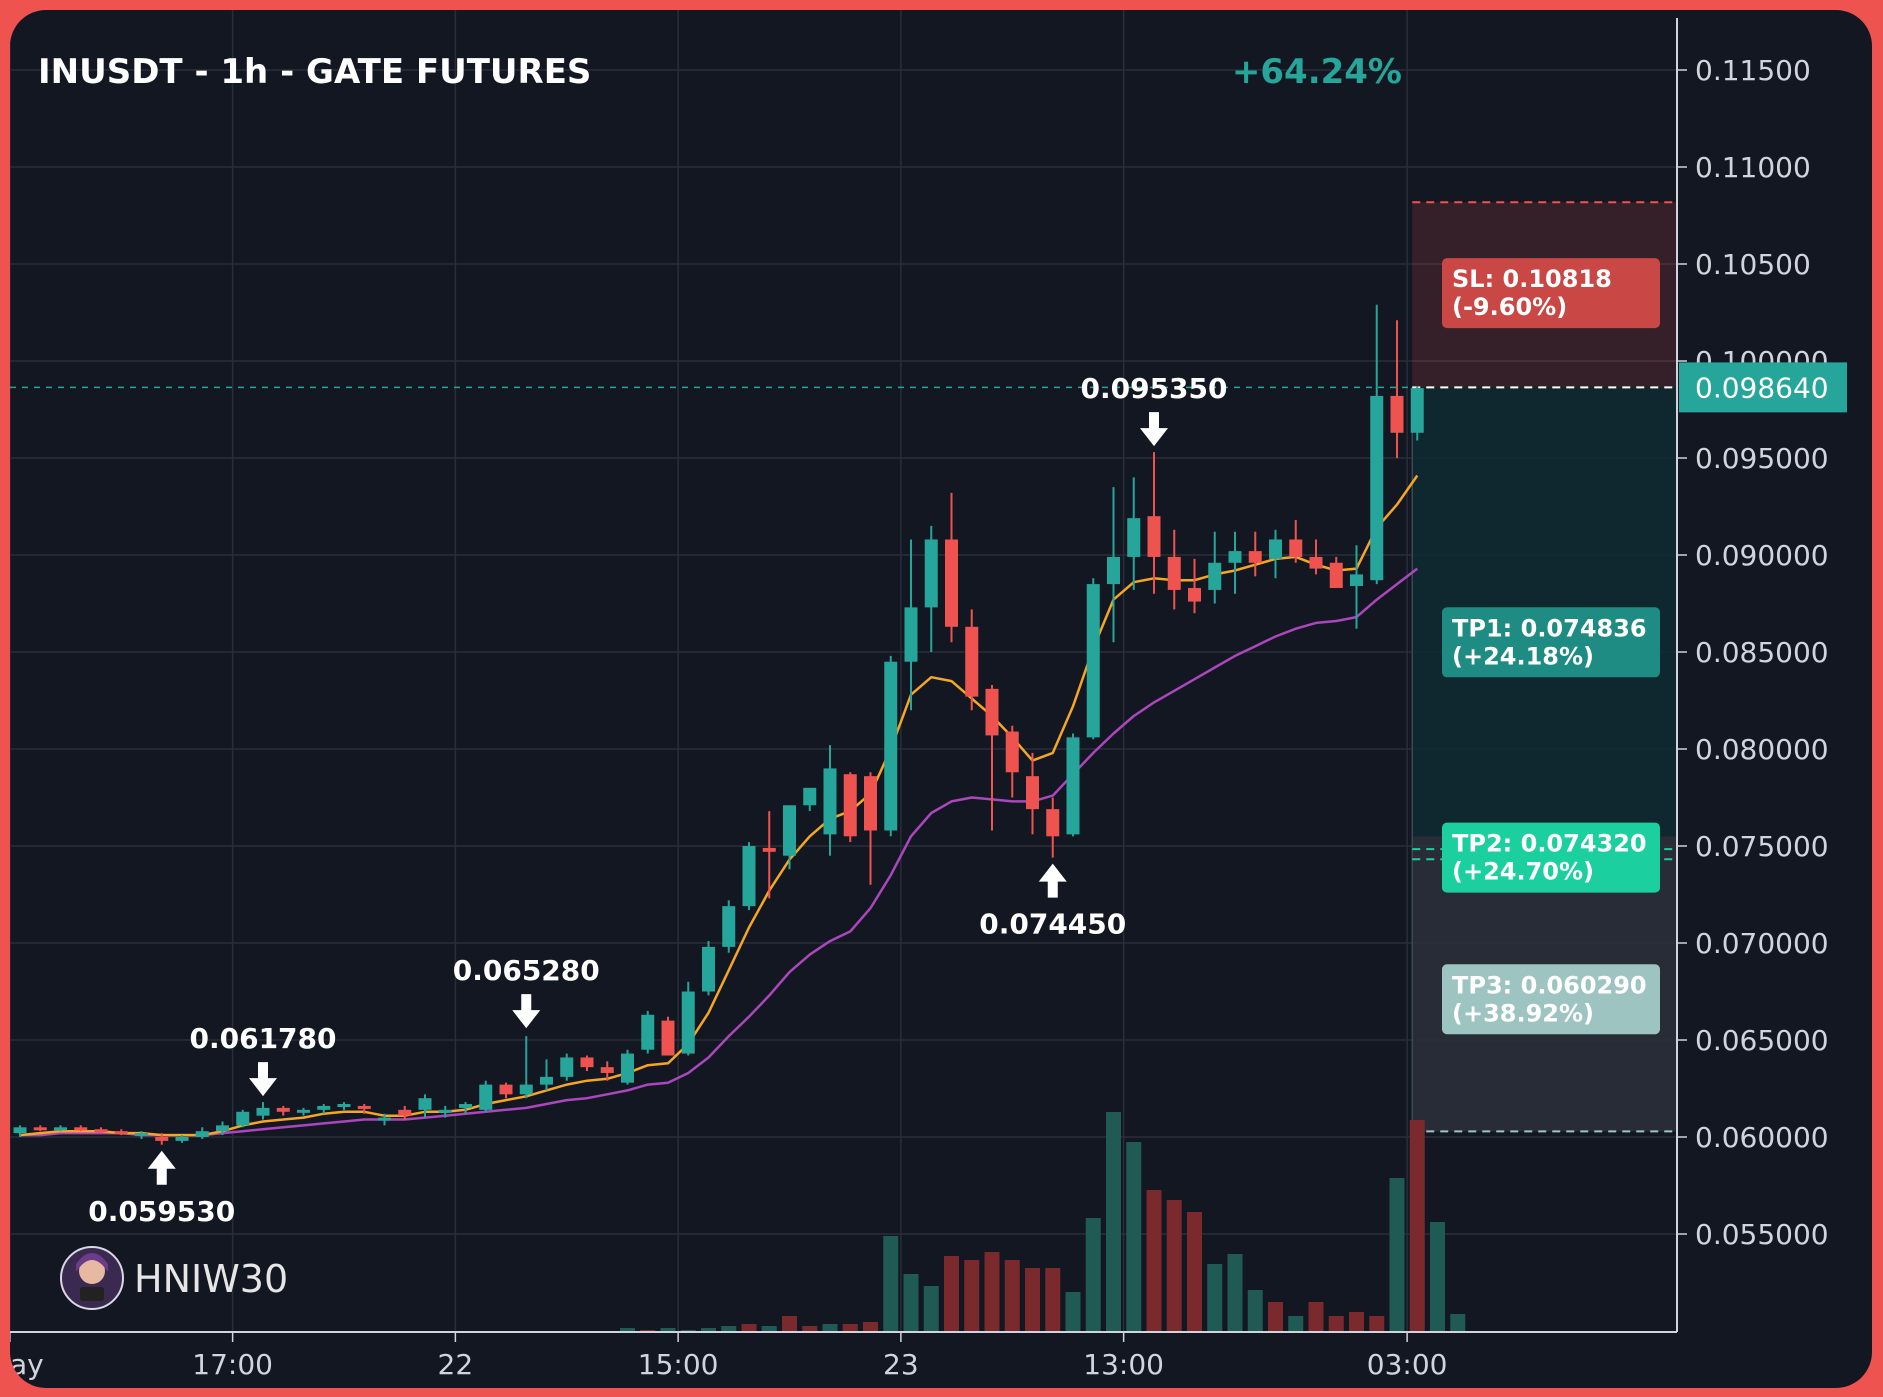 The height and width of the screenshot is (1397, 1883). What do you see at coordinates (27, 1364) in the screenshot?
I see `x-tick-label: ay` at bounding box center [27, 1364].